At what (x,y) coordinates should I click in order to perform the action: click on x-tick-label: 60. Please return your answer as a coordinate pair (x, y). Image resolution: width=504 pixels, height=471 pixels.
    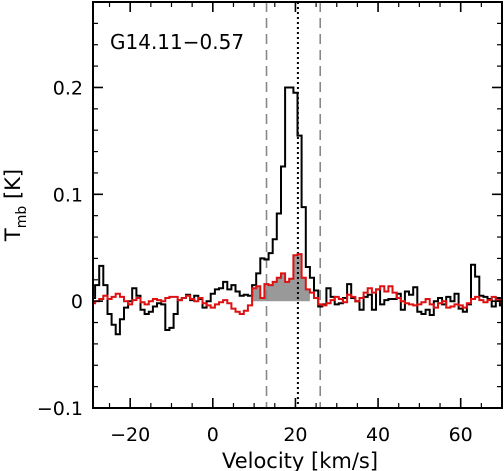
    Looking at the image, I should click on (461, 435).